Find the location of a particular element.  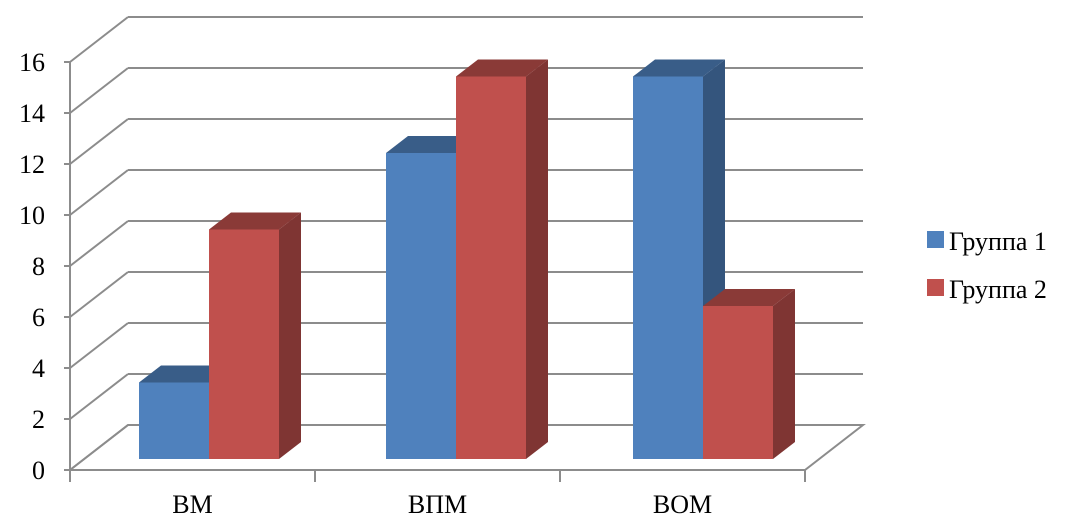

y-tick-label: 4 is located at coordinates (38, 368).